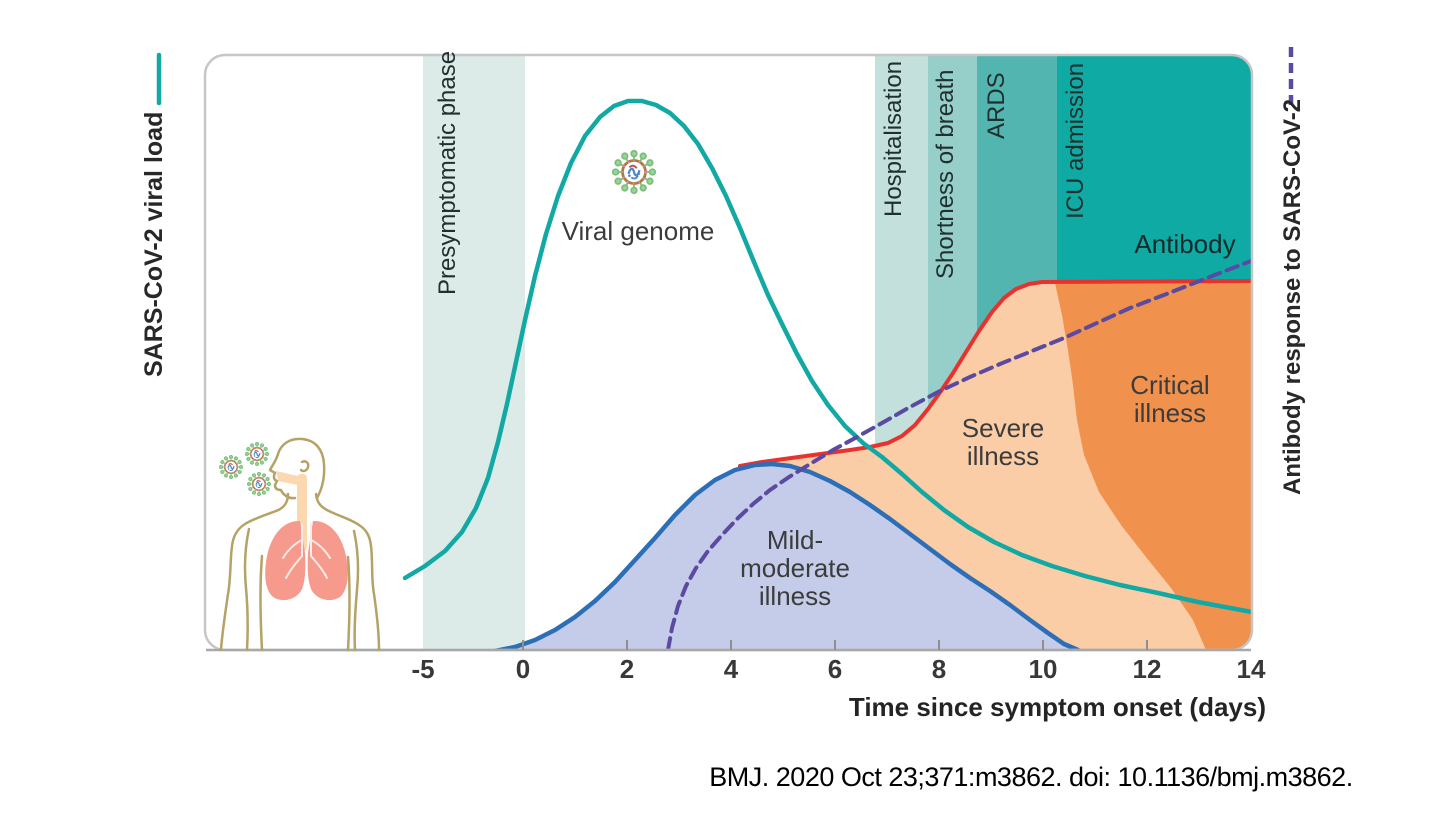 The image size is (1440, 815). I want to click on x-tick-14: 14, so click(1251, 669).